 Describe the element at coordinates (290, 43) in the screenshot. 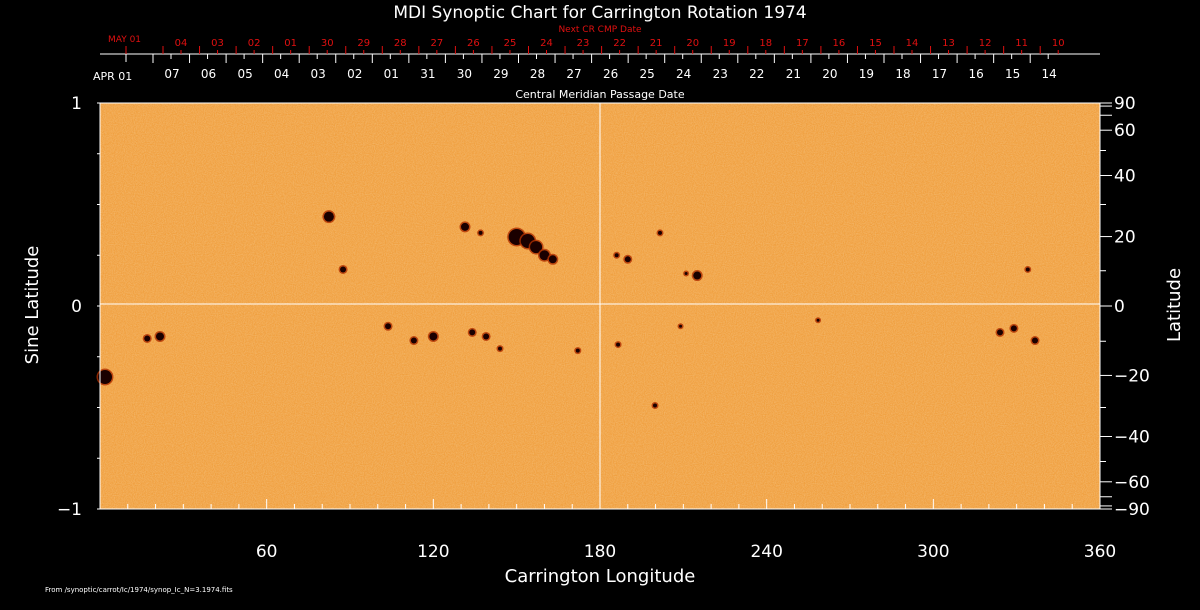

I see `next-cmp-date-label: 01` at that location.